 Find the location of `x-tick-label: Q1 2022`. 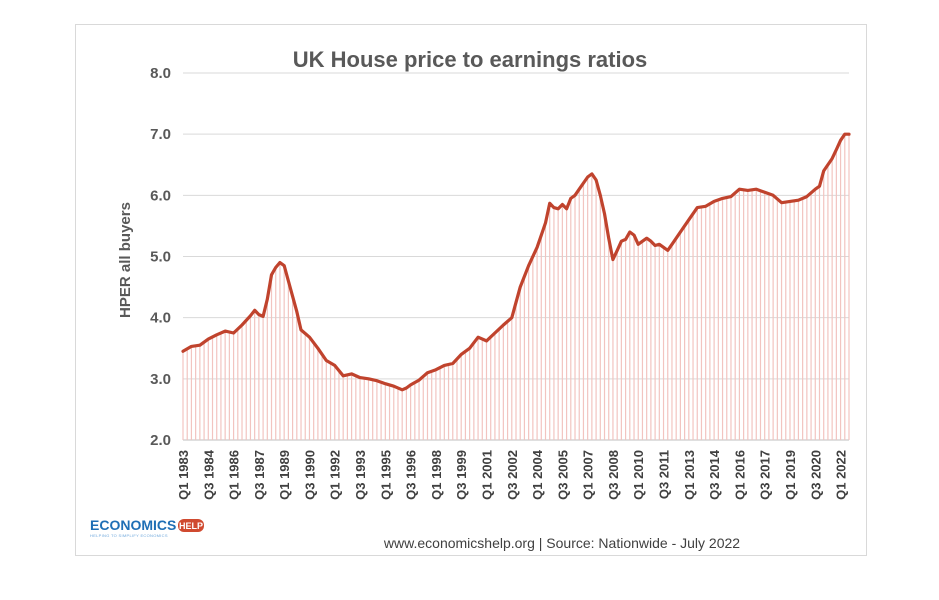

x-tick-label: Q1 2022 is located at coordinates (841, 475).